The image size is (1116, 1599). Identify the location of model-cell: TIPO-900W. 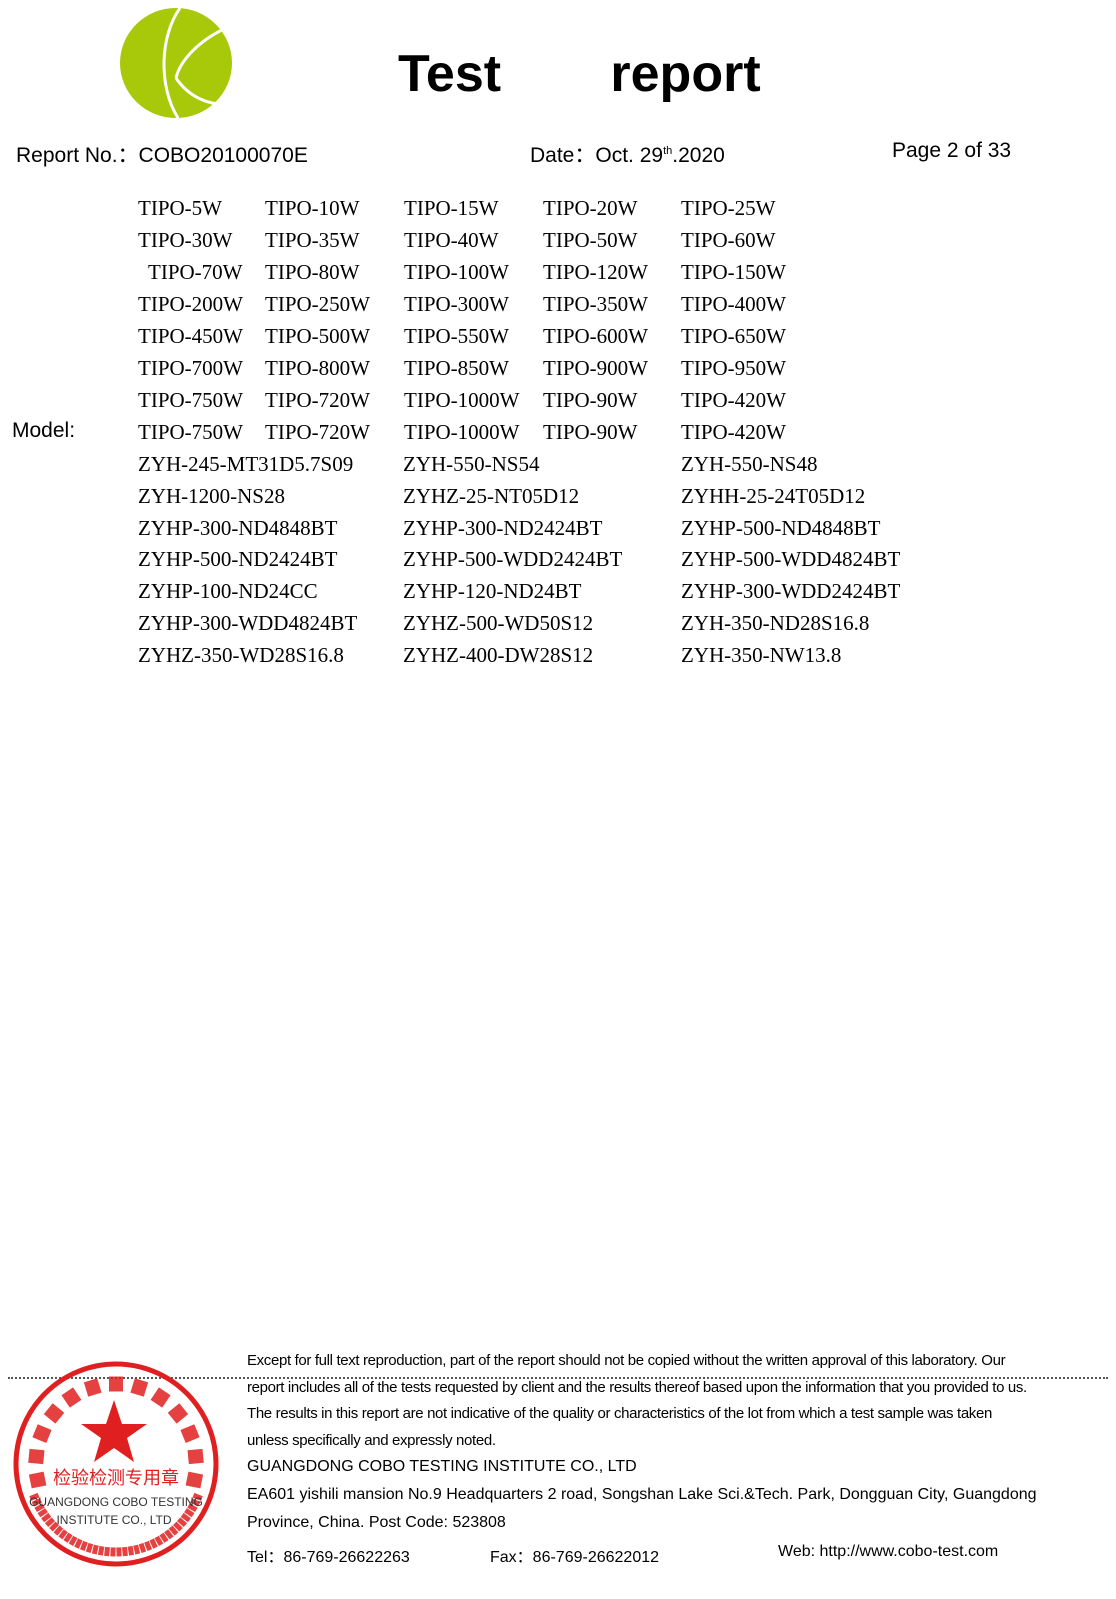
(595, 367).